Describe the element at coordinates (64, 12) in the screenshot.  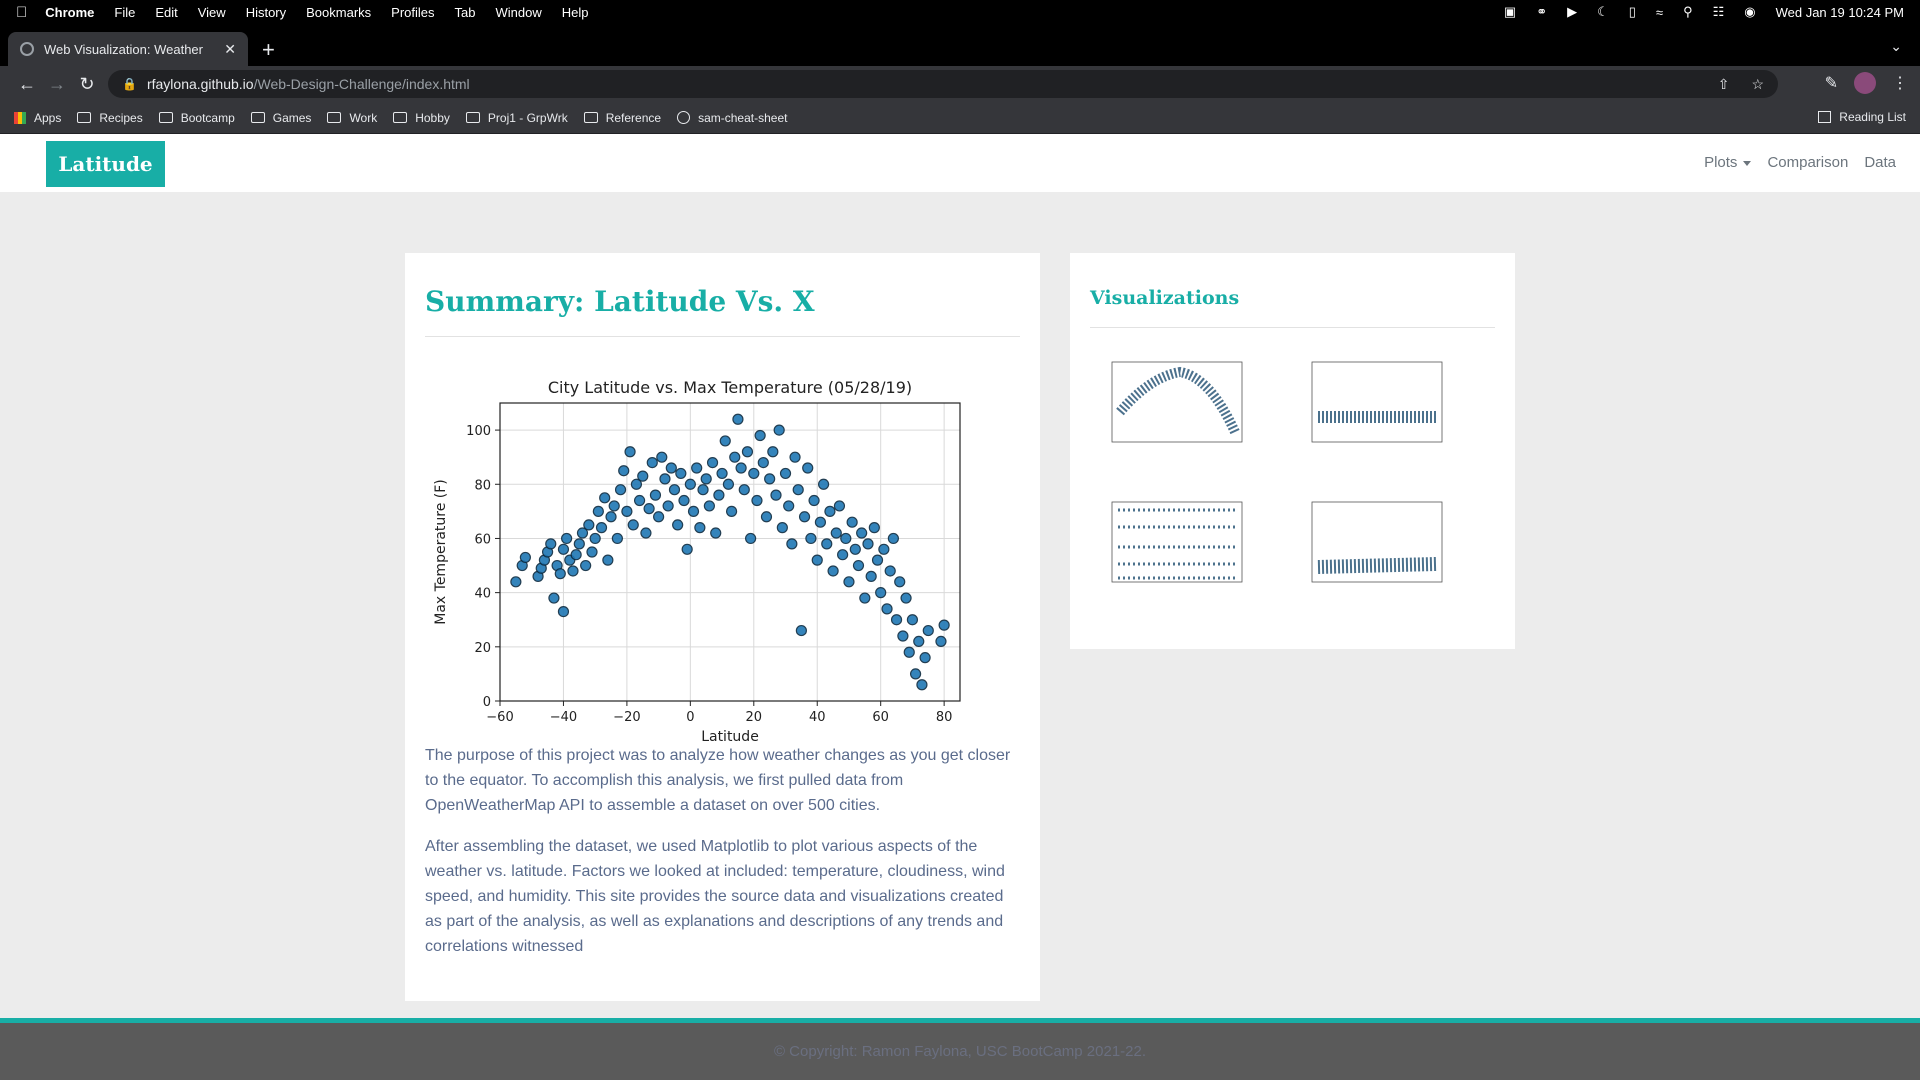
I see `menu-app: Chrome` at that location.